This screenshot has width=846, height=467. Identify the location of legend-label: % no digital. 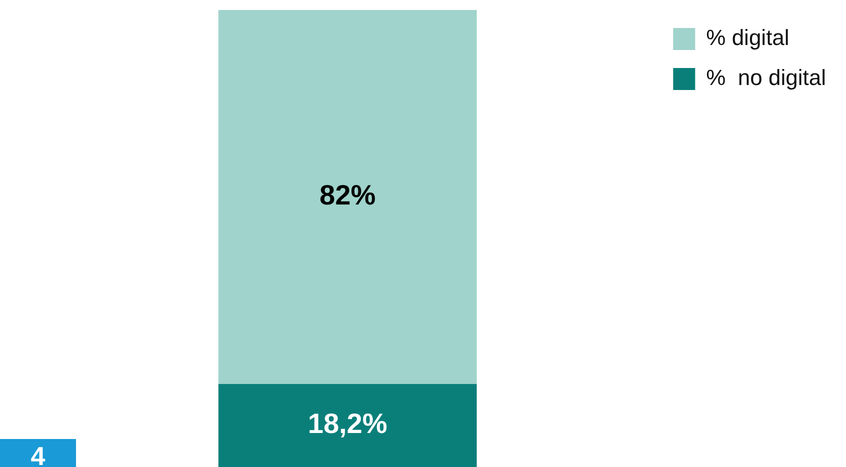
(766, 77).